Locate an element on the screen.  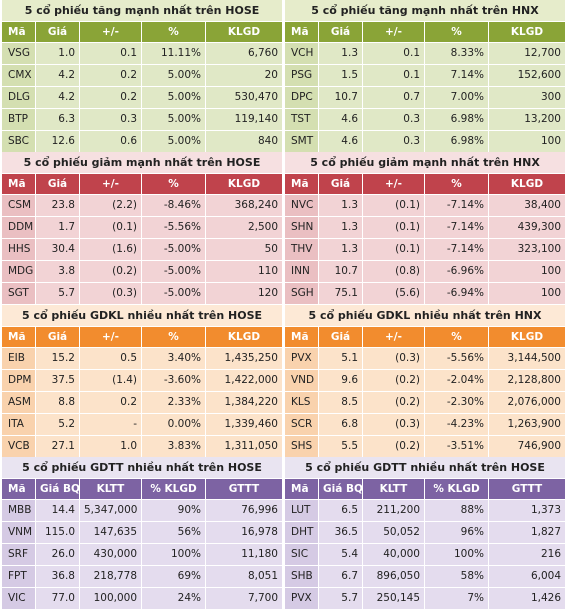
cell-percent: 7% is located at coordinates (457, 598).